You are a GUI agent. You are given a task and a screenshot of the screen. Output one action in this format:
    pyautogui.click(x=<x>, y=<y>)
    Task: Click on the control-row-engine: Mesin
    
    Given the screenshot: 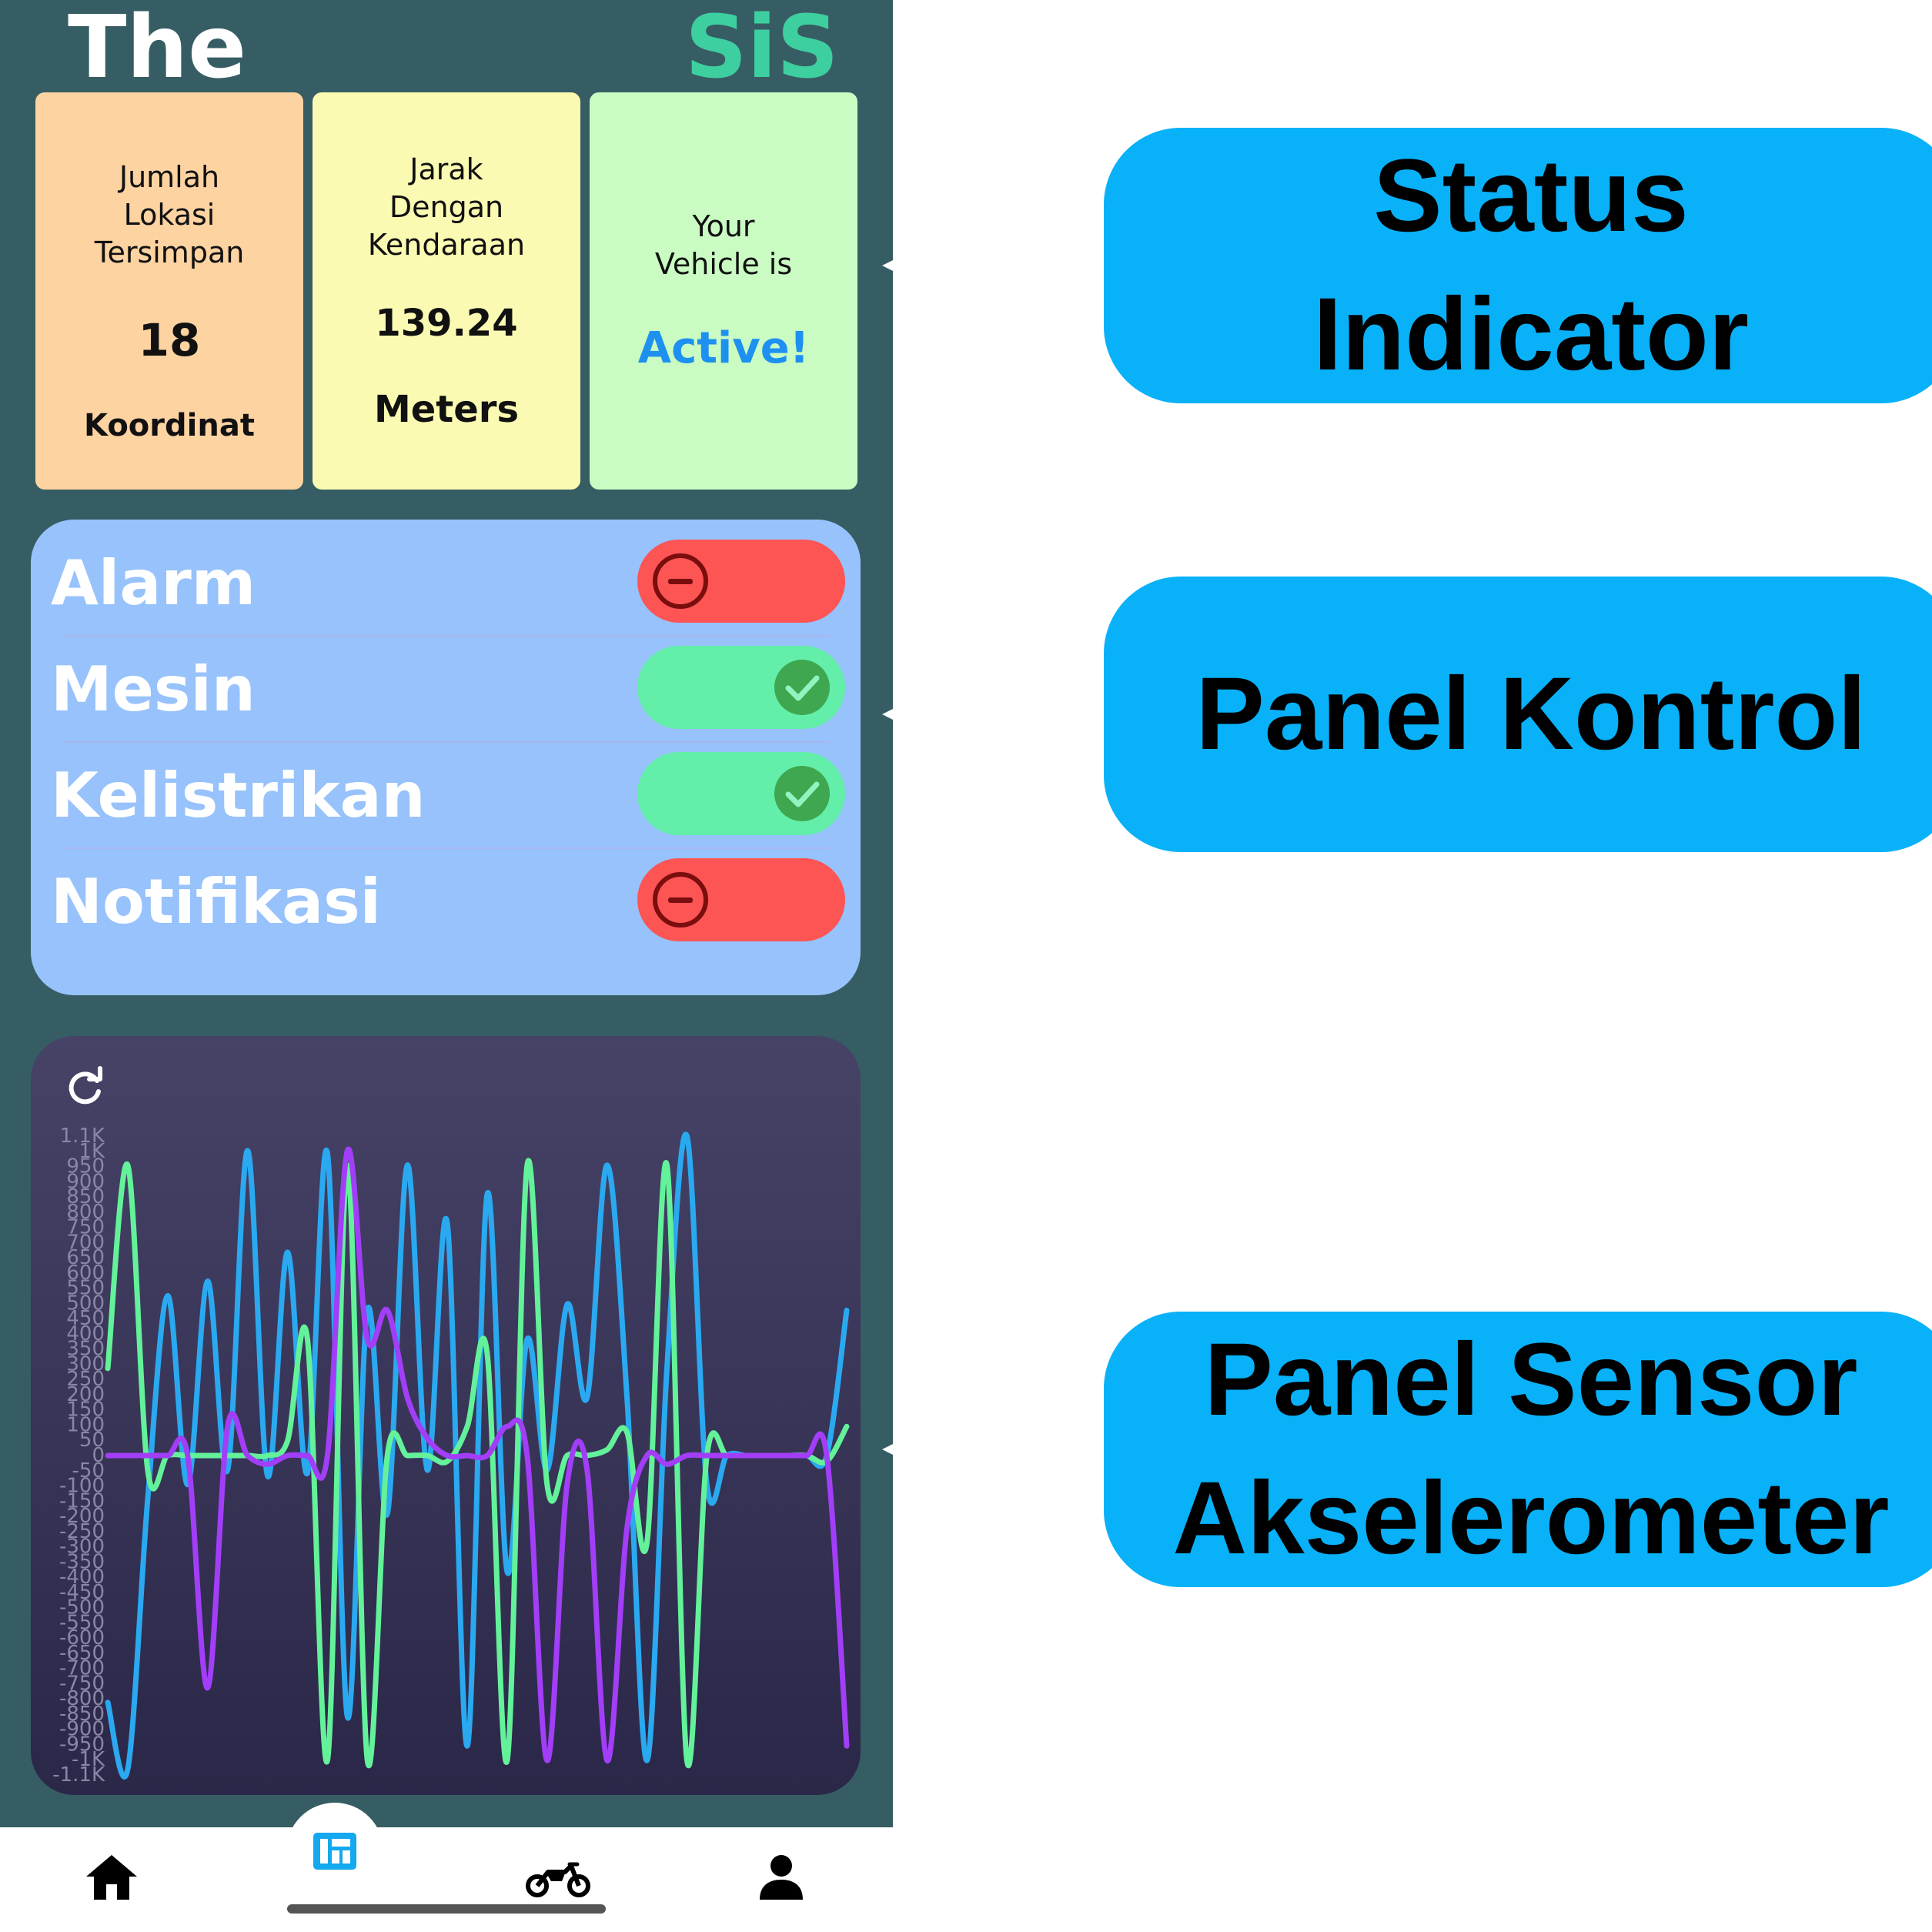 What is the action you would take?
    pyautogui.click(x=446, y=690)
    